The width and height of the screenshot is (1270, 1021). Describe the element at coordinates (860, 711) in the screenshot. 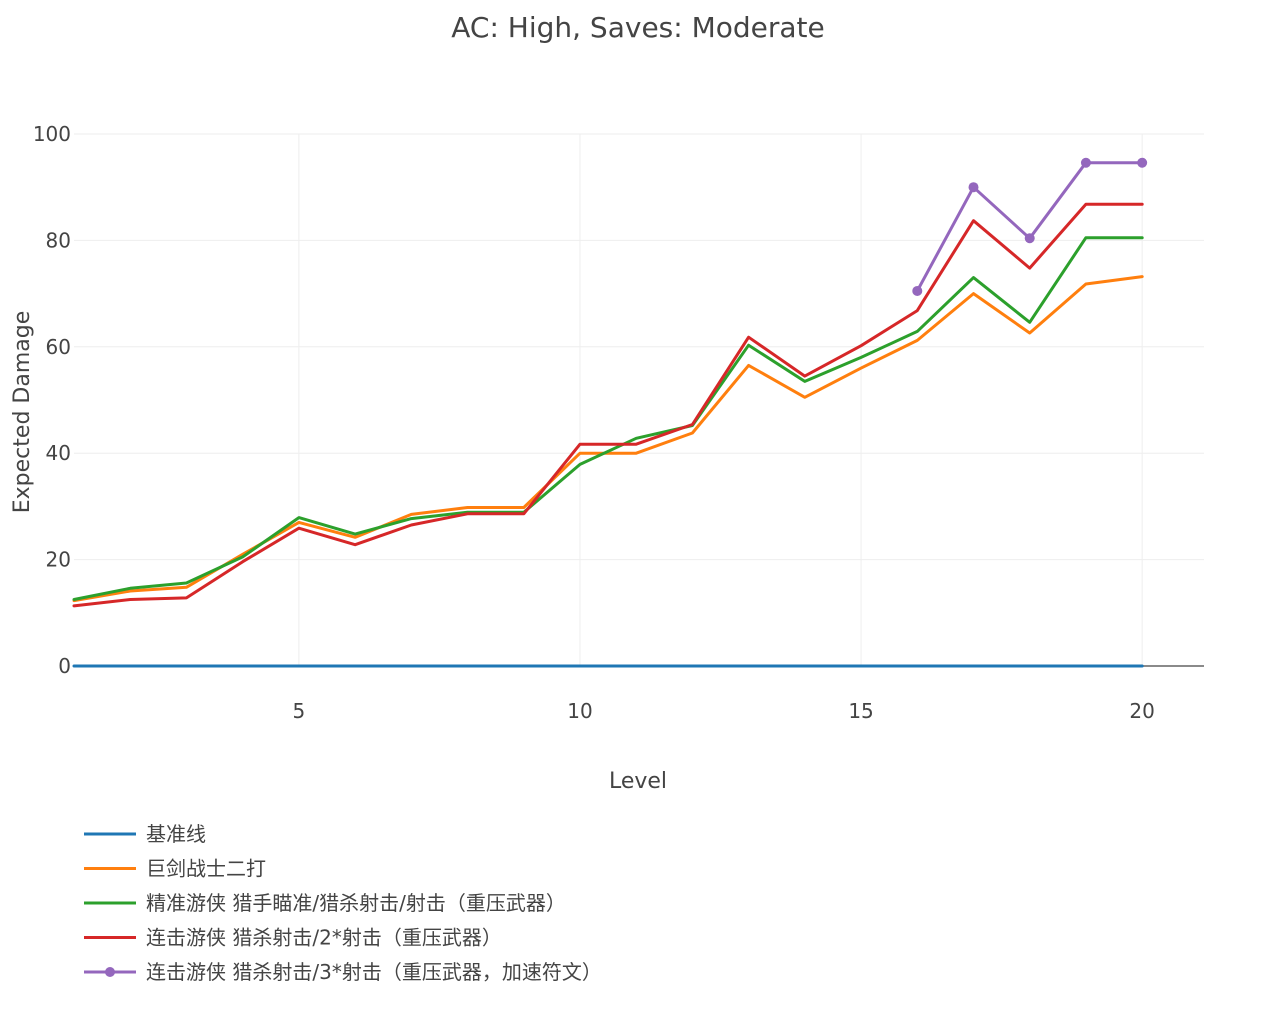

I see `x-tick-label: 15` at that location.